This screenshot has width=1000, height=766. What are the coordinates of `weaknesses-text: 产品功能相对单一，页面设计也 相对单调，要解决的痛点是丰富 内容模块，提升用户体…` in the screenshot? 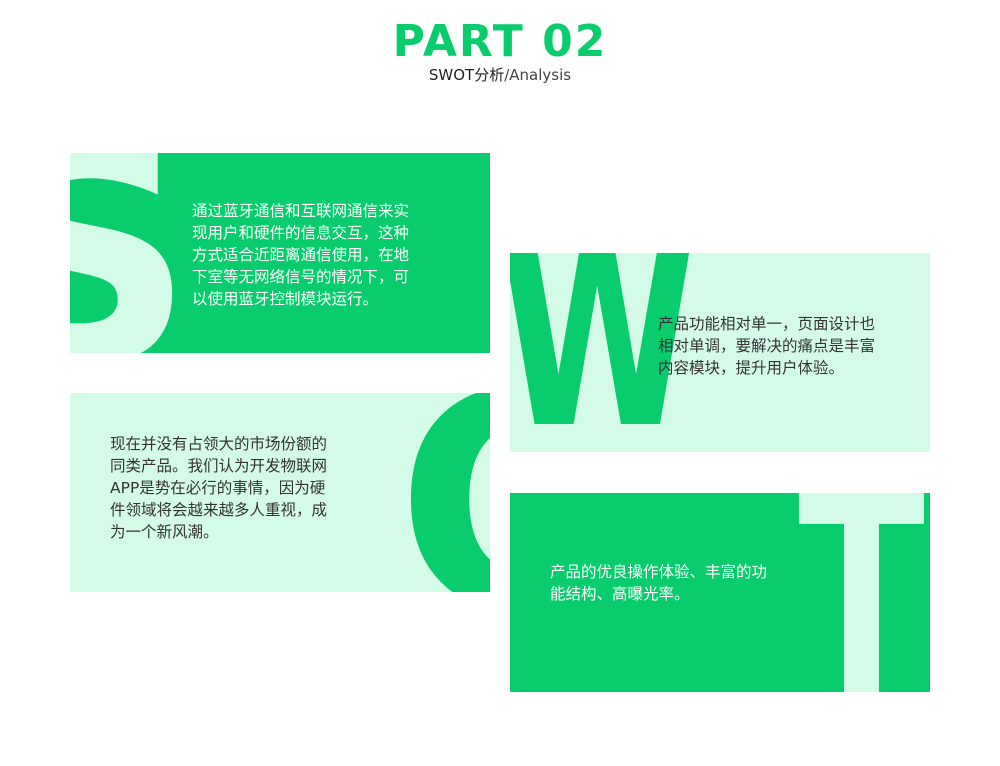 It's located at (767, 346).